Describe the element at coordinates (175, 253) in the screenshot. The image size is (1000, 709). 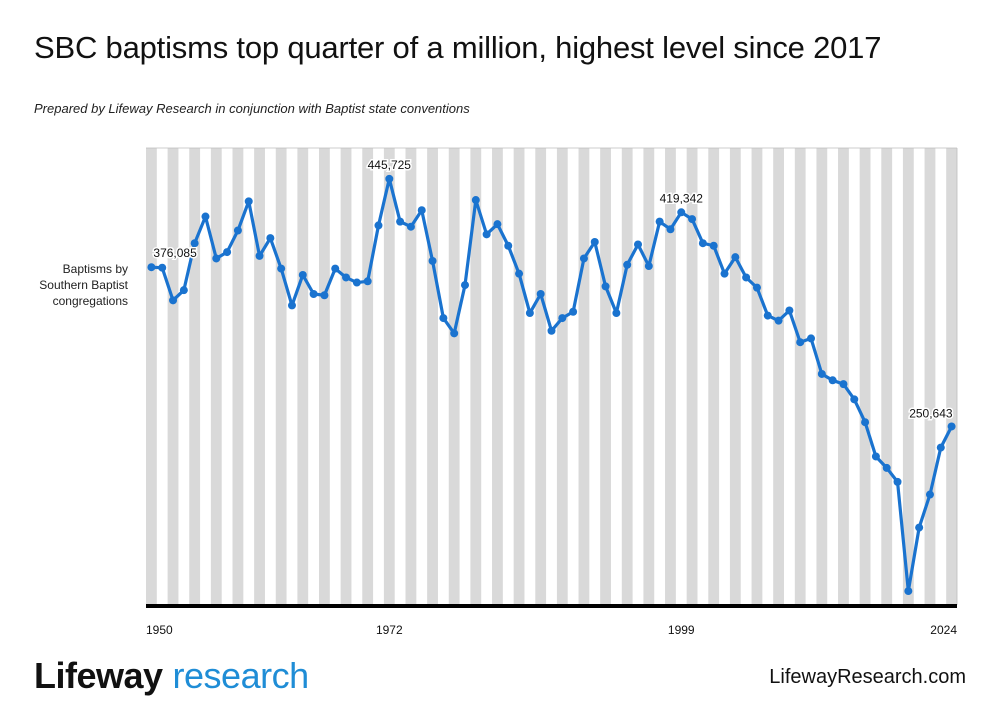
I see `data-label: 376,085` at that location.